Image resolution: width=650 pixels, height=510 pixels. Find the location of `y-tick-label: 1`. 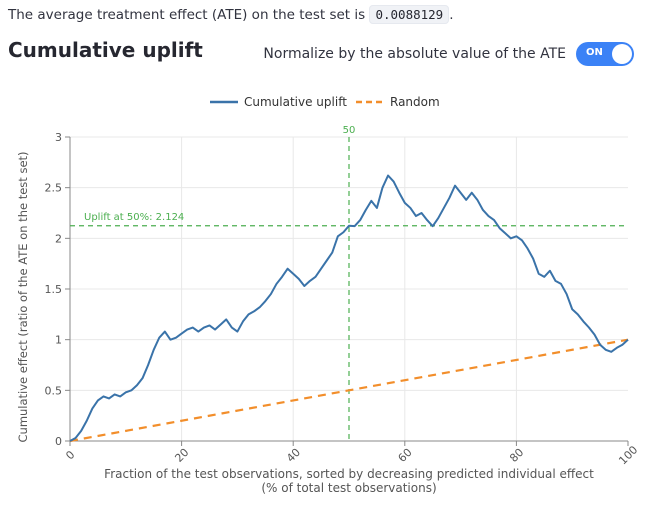

y-tick-label: 1 is located at coordinates (58, 340).